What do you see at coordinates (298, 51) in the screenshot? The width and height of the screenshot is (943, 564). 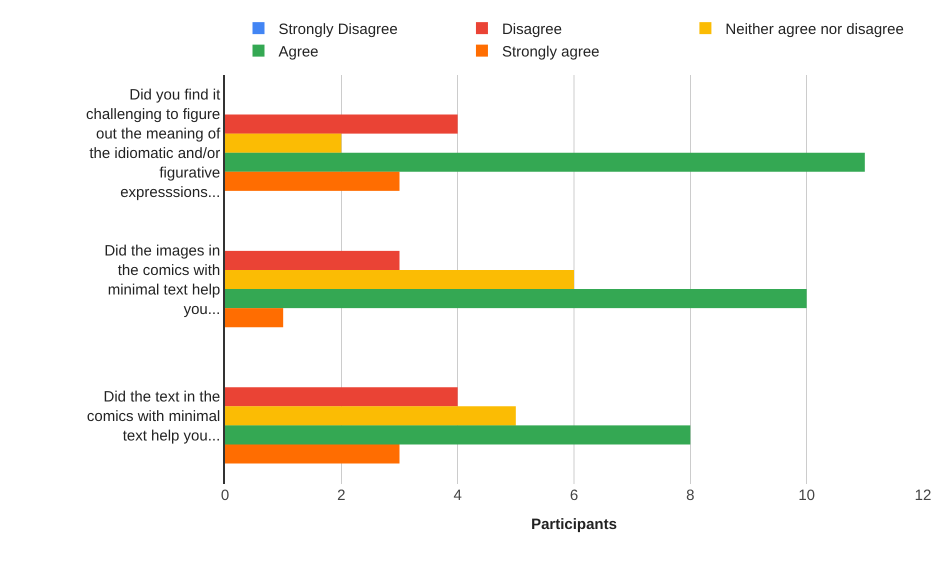 I see `legend-label: Agree` at bounding box center [298, 51].